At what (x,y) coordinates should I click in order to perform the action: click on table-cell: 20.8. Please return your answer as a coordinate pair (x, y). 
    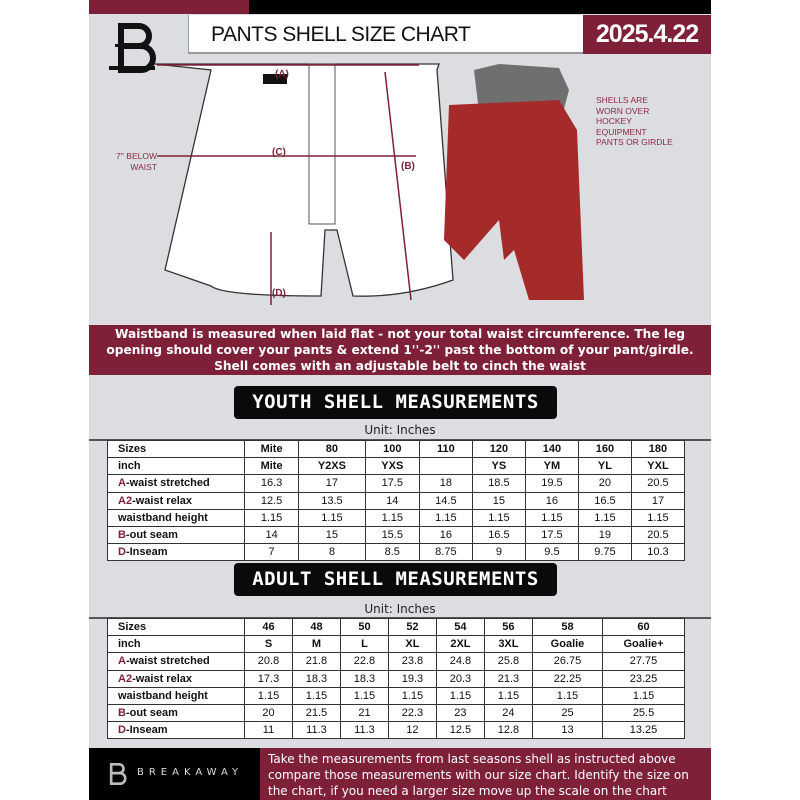
    Looking at the image, I should click on (268, 661).